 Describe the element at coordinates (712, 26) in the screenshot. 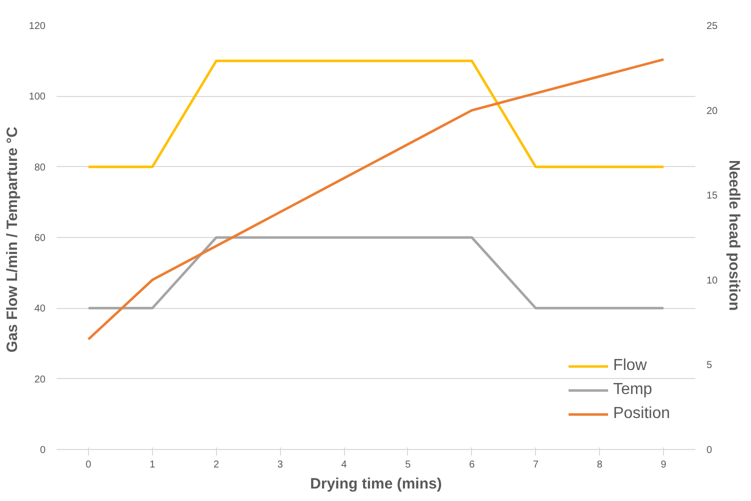

I see `y2-tick-label: 25` at that location.